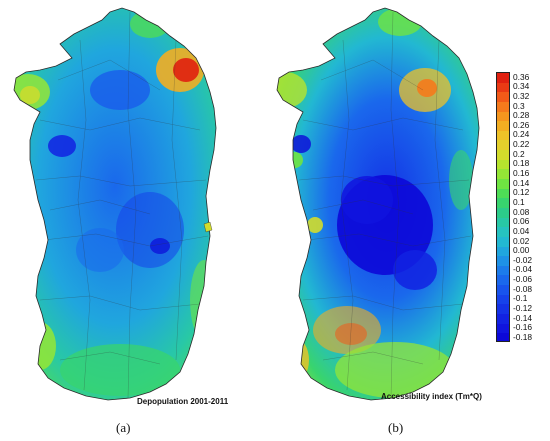  What do you see at coordinates (521, 250) in the screenshot?
I see `legend-tick-label: 0.00` at bounding box center [521, 250].